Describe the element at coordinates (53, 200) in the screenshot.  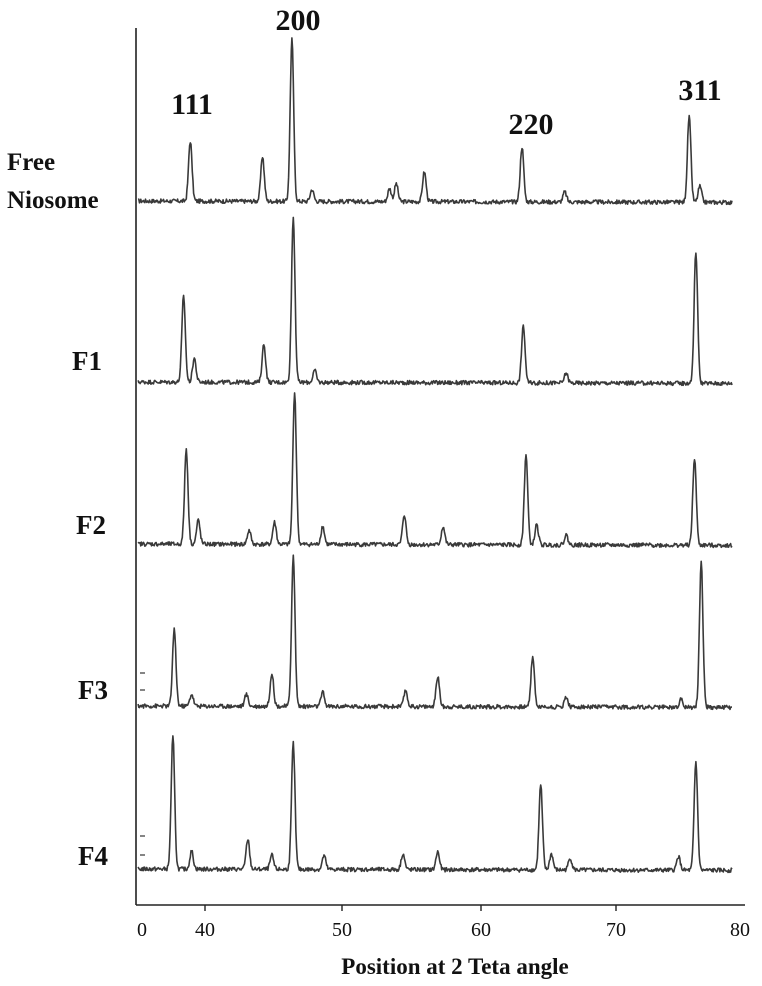
I see `sample-label-free-niosome-line2: Niosome` at that location.